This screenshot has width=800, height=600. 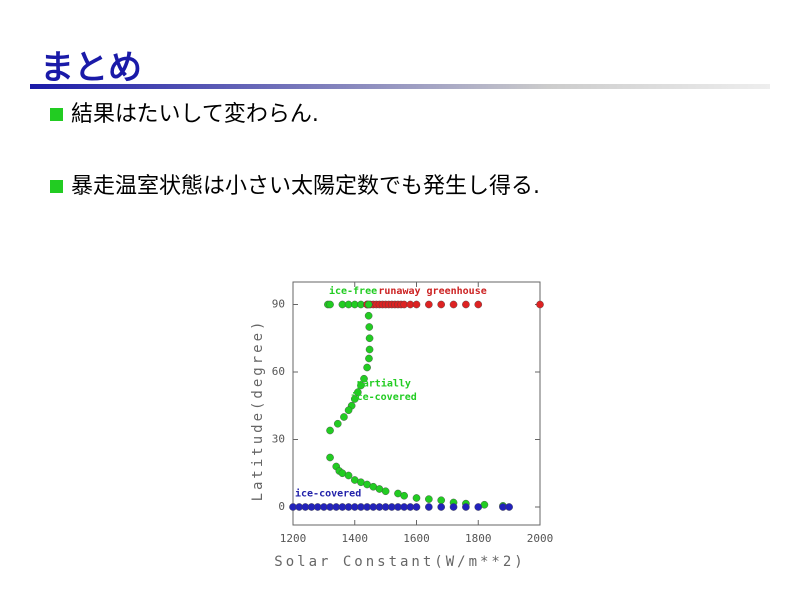 I want to click on bullet: 暴走温室状態は小さい太陽定数でも発生し得る., so click(x=295, y=184).